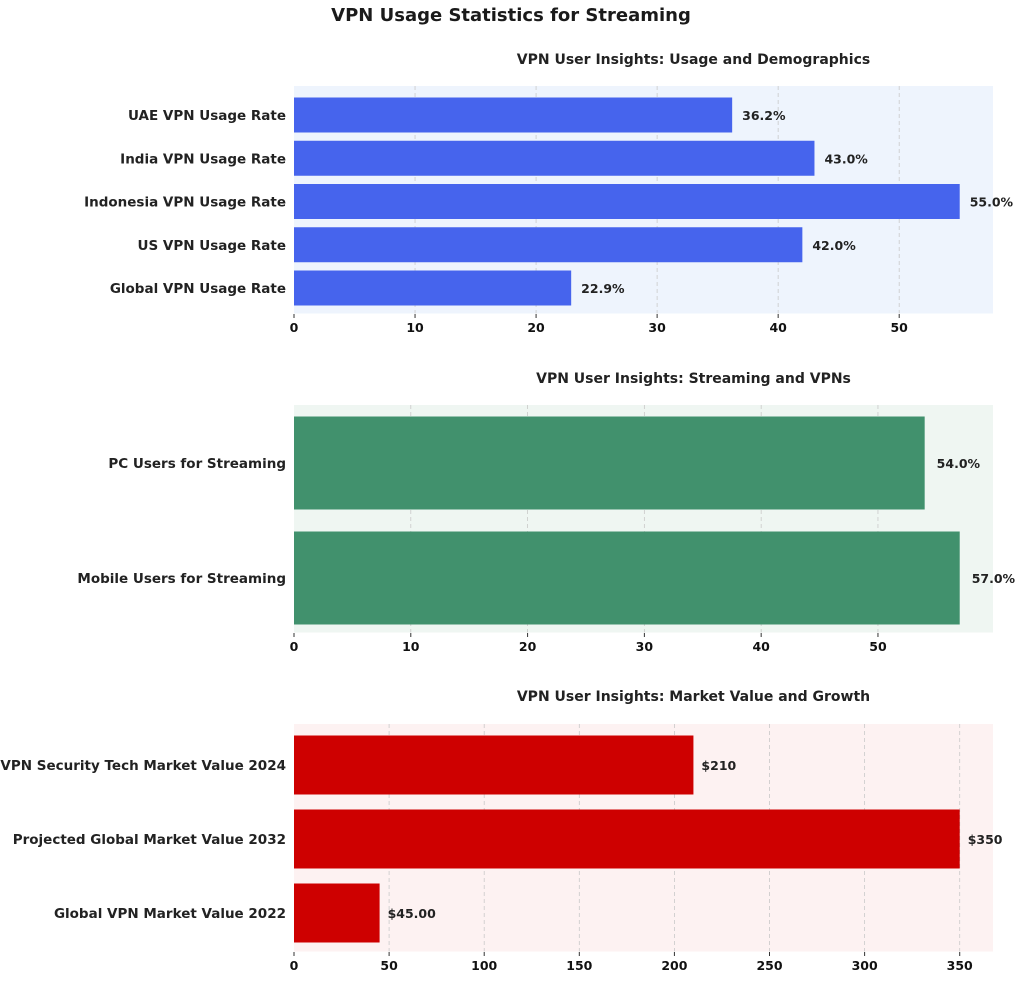 The height and width of the screenshot is (982, 1024). I want to click on value-label: 54.0%, so click(959, 463).